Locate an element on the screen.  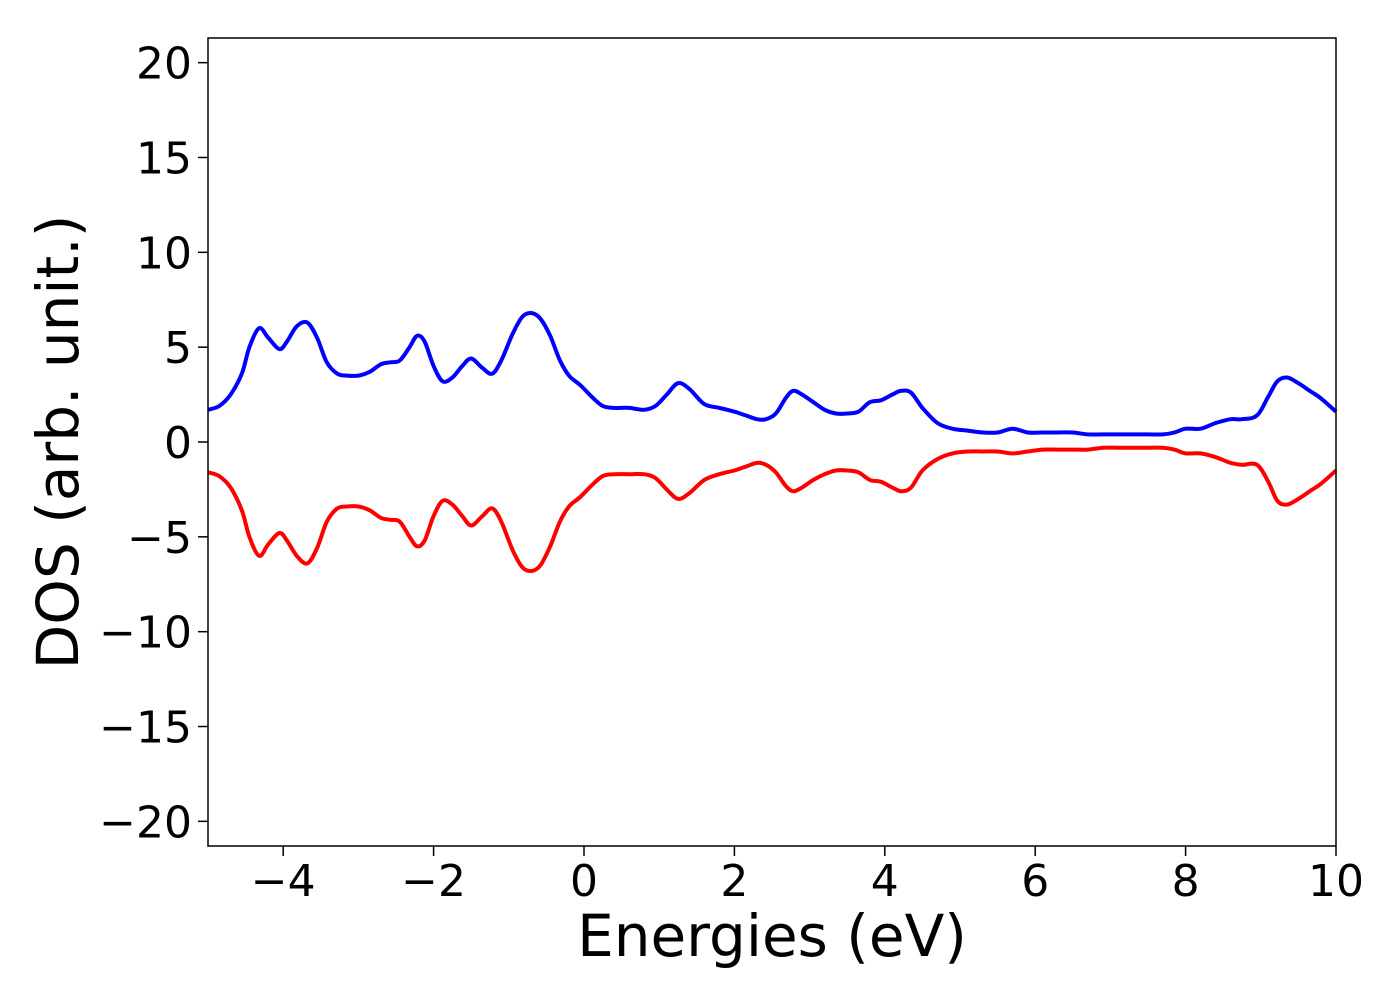
x-tick-label: −2 is located at coordinates (433, 881).